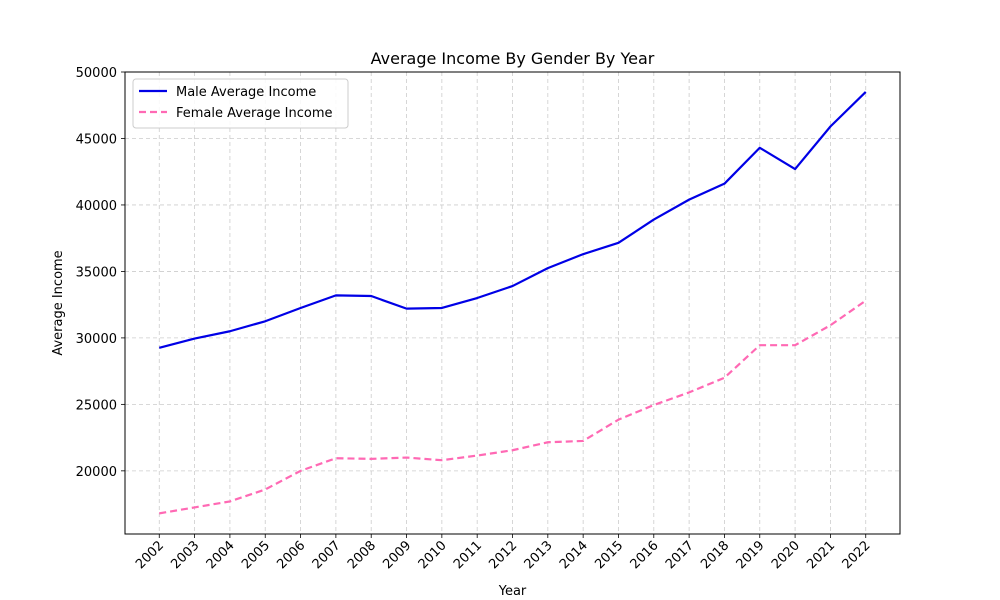 The height and width of the screenshot is (600, 1000). I want to click on legend-box, so click(240, 103).